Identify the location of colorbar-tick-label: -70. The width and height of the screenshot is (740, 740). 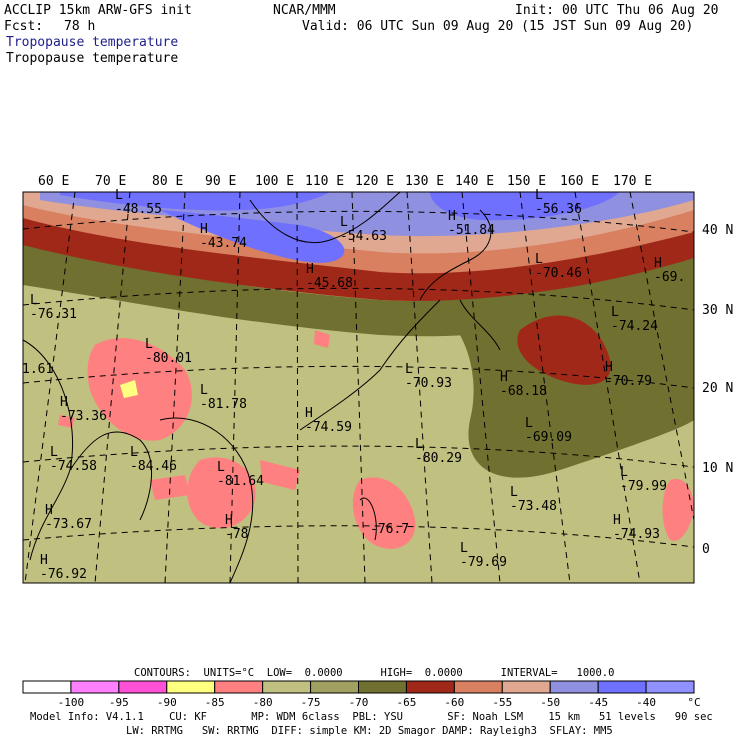
(359, 702).